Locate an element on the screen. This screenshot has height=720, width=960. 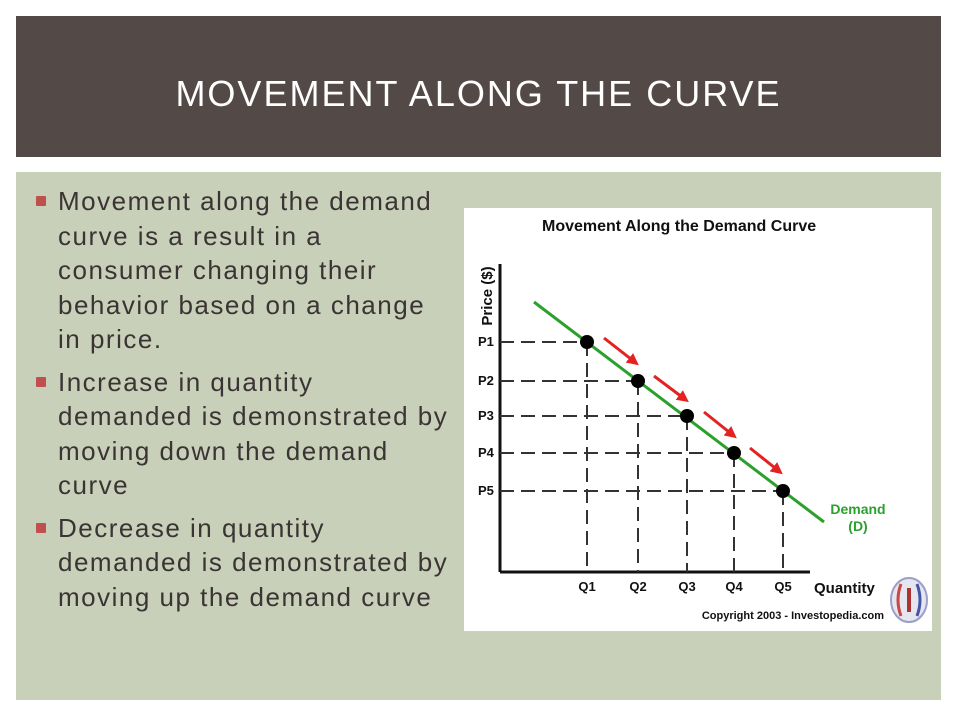
demand-points is located at coordinates (685, 416).